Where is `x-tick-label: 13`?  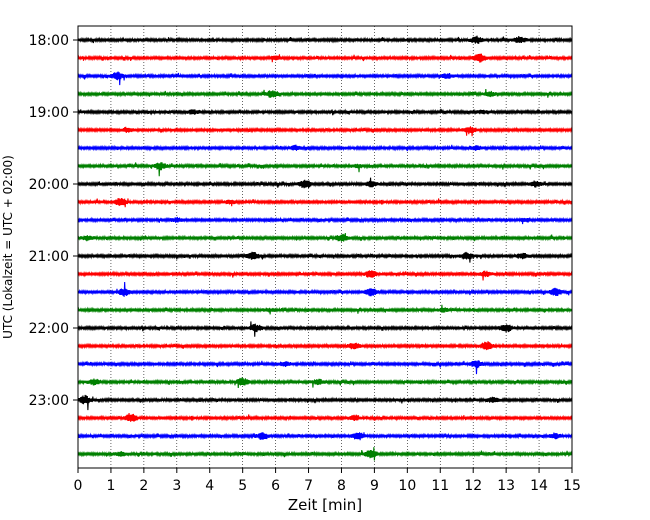 x-tick-label: 13 is located at coordinates (506, 486).